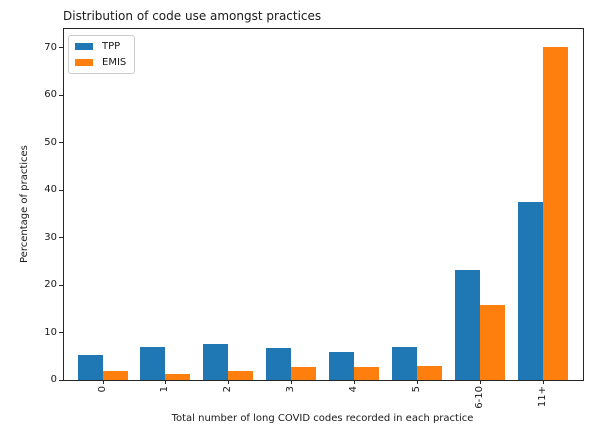  What do you see at coordinates (542, 397) in the screenshot?
I see `x-tick-label: 11+` at bounding box center [542, 397].